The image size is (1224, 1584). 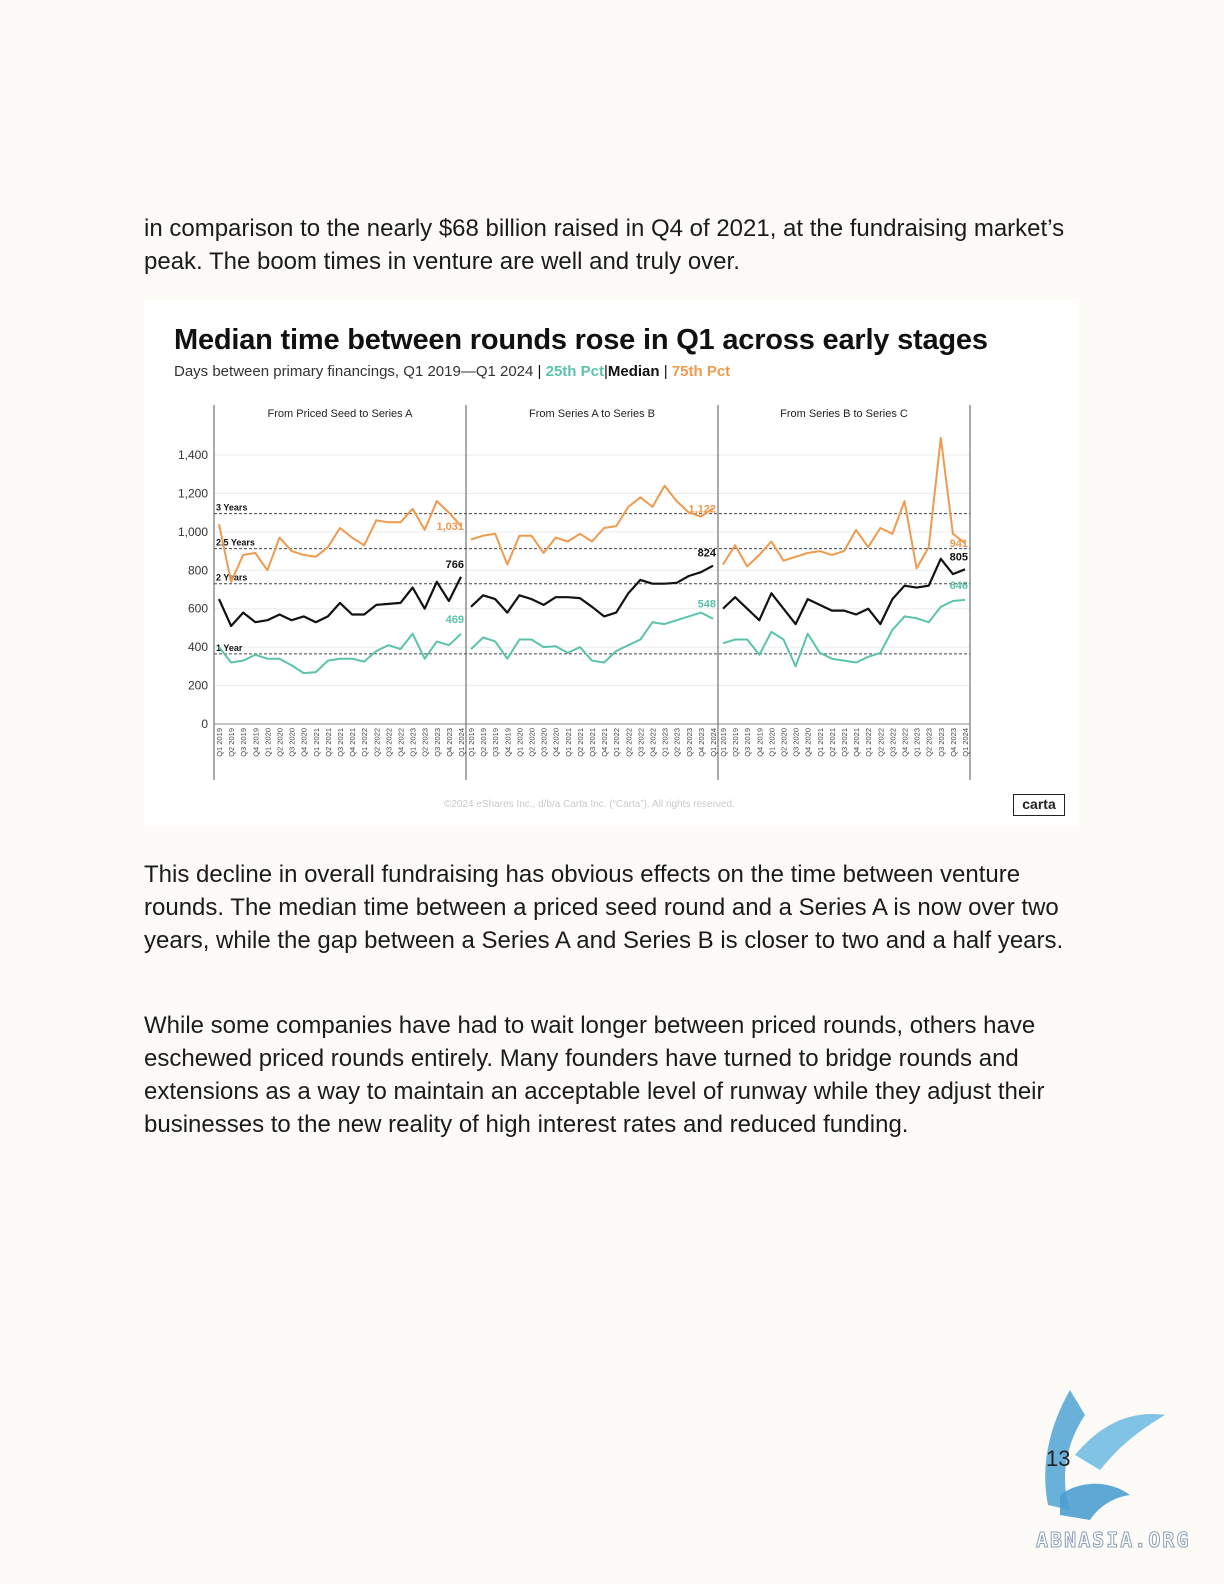 What do you see at coordinates (702, 509) in the screenshot?
I see `data-label-p75: 1,122` at bounding box center [702, 509].